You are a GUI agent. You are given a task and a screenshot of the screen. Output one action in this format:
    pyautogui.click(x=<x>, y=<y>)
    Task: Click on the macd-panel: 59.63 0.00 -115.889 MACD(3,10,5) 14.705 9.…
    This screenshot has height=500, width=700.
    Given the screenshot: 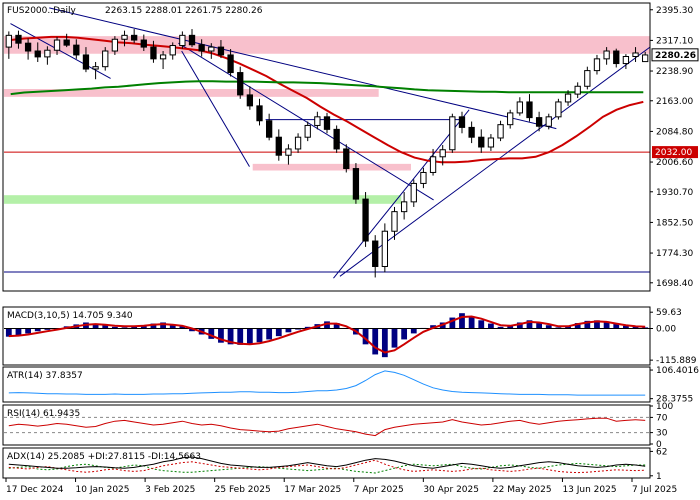 What is the action you would take?
    pyautogui.click(x=349, y=336)
    